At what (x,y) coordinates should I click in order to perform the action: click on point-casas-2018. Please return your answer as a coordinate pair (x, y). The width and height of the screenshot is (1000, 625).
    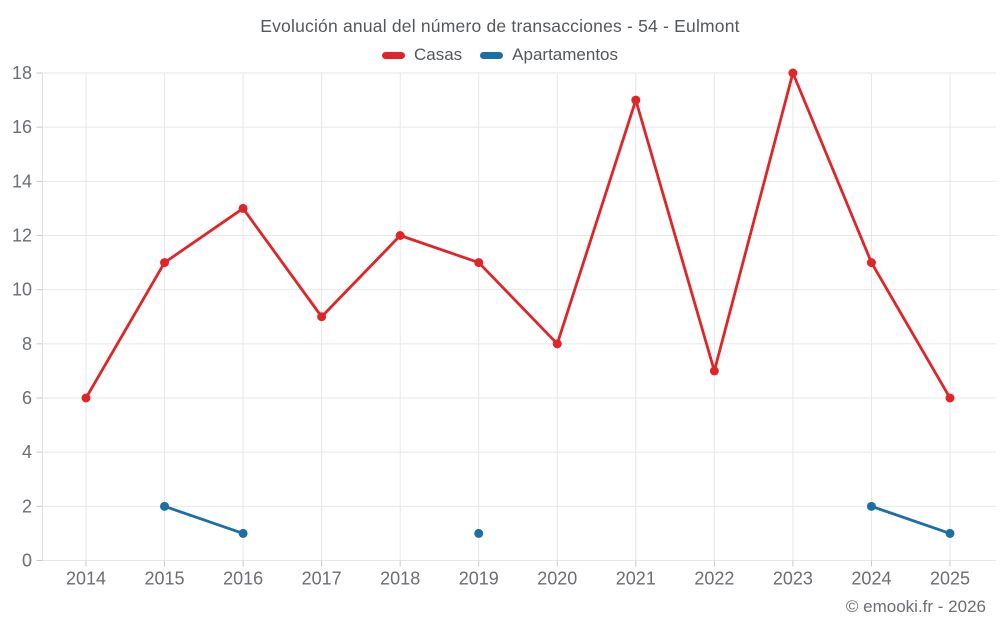
    Looking at the image, I should click on (400, 235).